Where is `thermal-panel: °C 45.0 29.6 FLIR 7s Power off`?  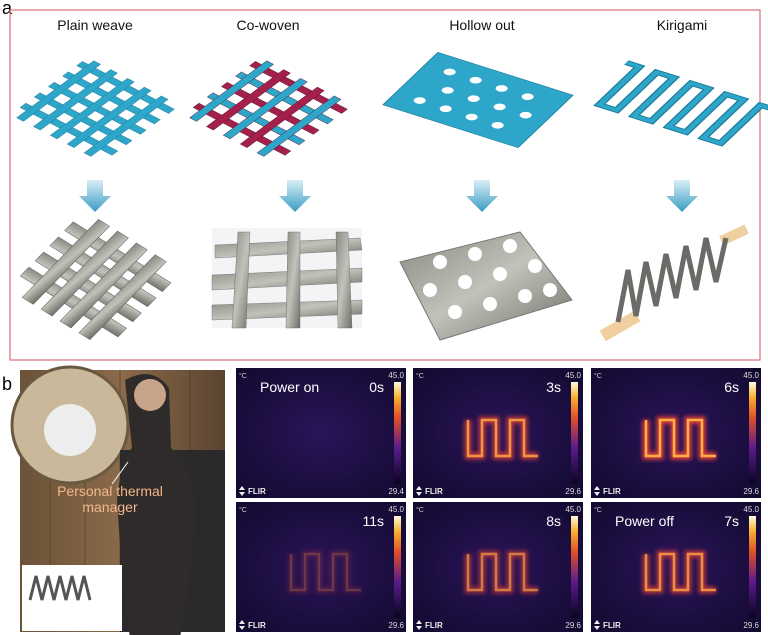
thermal-panel: °C 45.0 29.6 FLIR 7s Power off is located at coordinates (676, 567).